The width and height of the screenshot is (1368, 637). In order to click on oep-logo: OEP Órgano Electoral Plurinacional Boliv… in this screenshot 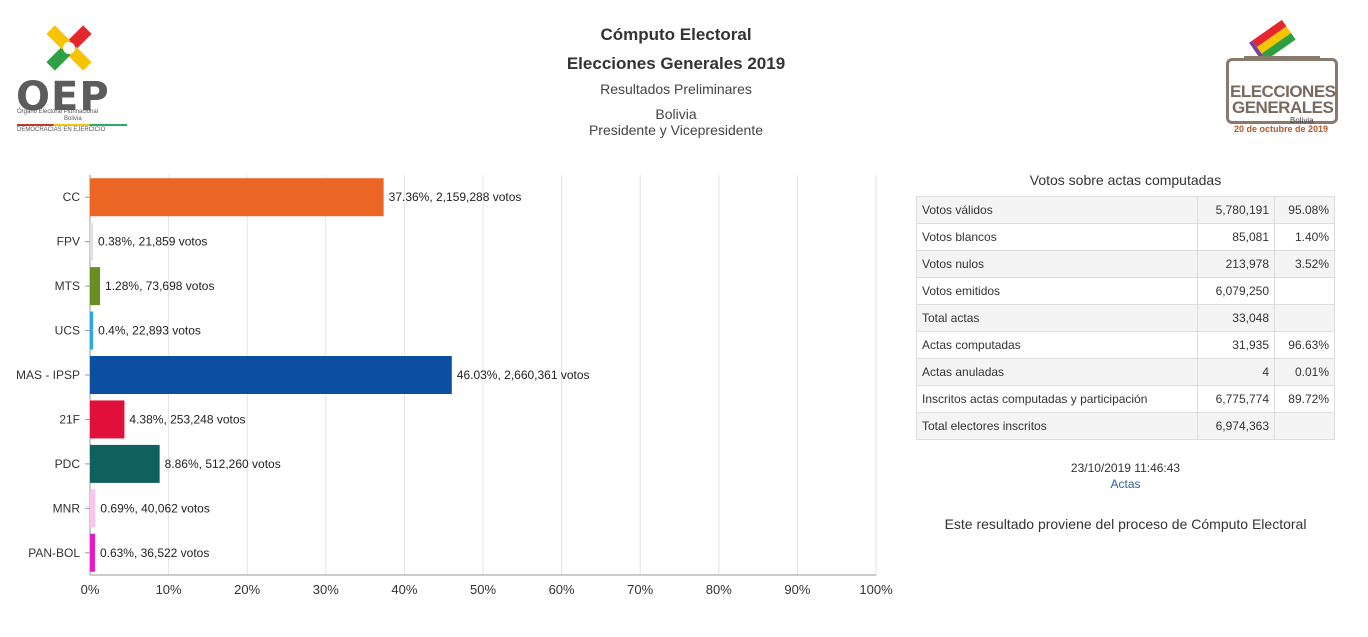, I will do `click(74, 76)`.